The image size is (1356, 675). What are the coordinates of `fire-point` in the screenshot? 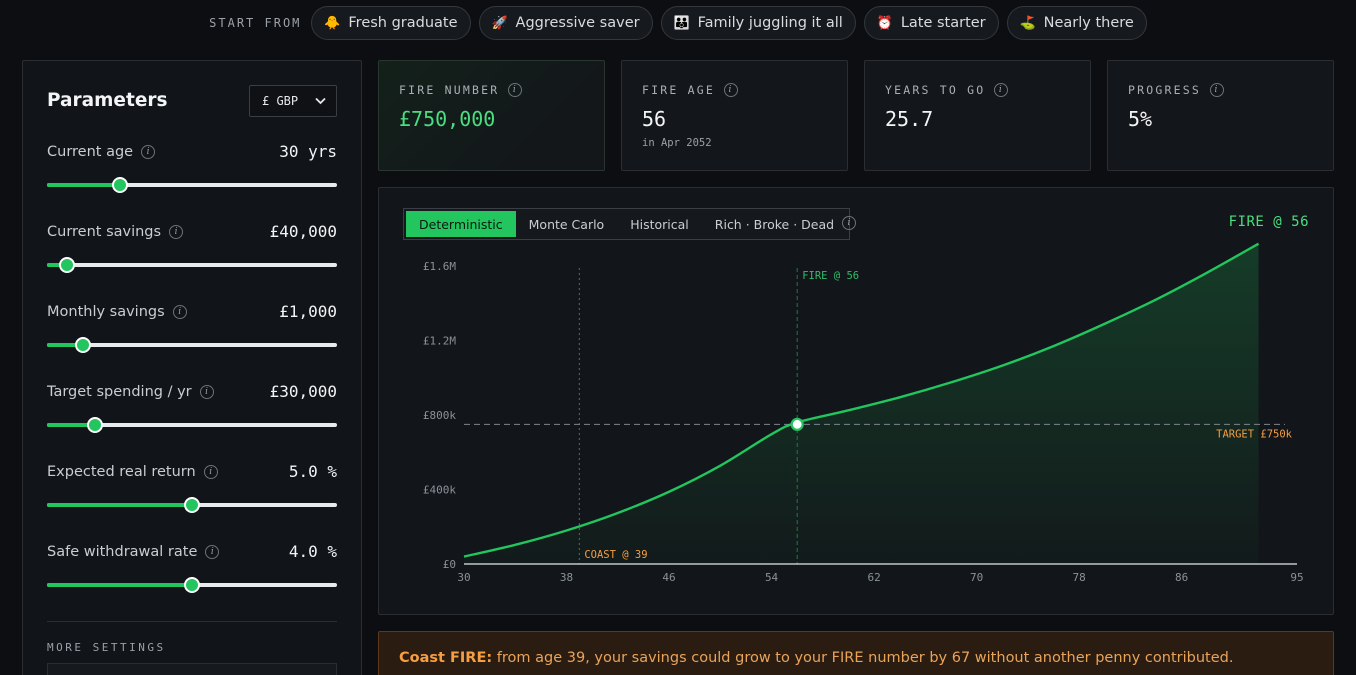 It's located at (797, 424).